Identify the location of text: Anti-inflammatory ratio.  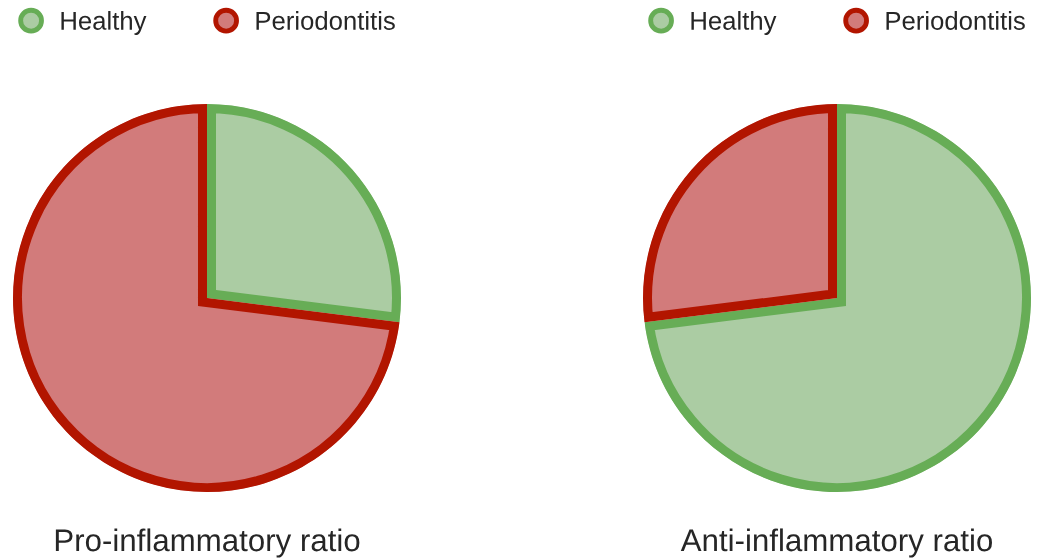
(836, 543).